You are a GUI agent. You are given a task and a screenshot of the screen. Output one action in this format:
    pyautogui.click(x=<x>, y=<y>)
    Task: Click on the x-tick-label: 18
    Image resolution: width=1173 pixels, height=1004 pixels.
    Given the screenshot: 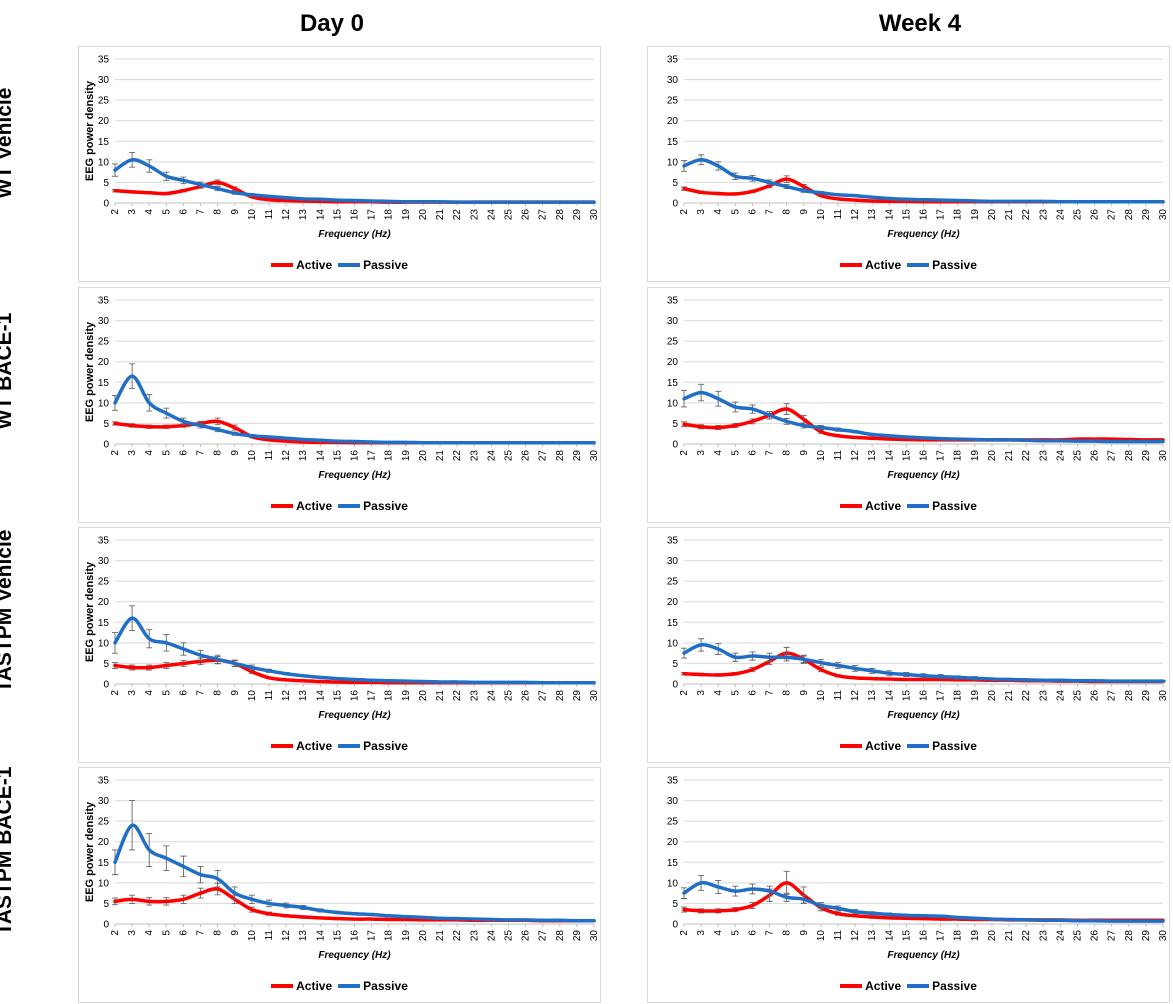 What is the action you would take?
    pyautogui.click(x=389, y=936)
    